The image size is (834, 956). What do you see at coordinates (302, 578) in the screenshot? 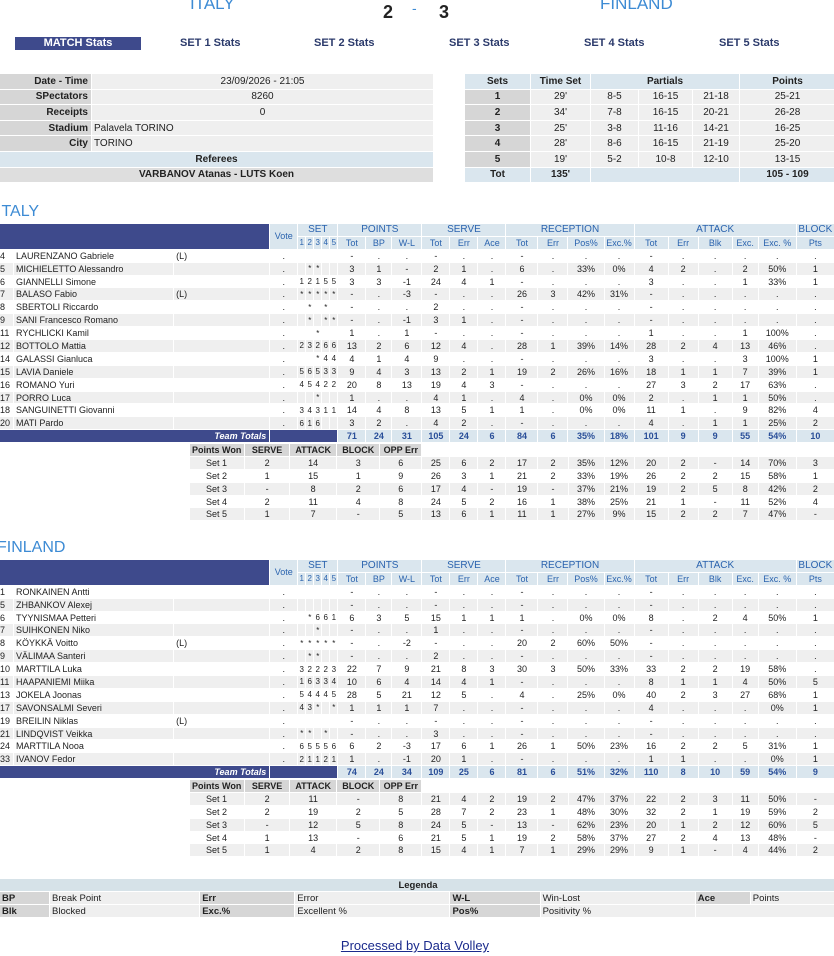
I see `column-header-cell: 1` at bounding box center [302, 578].